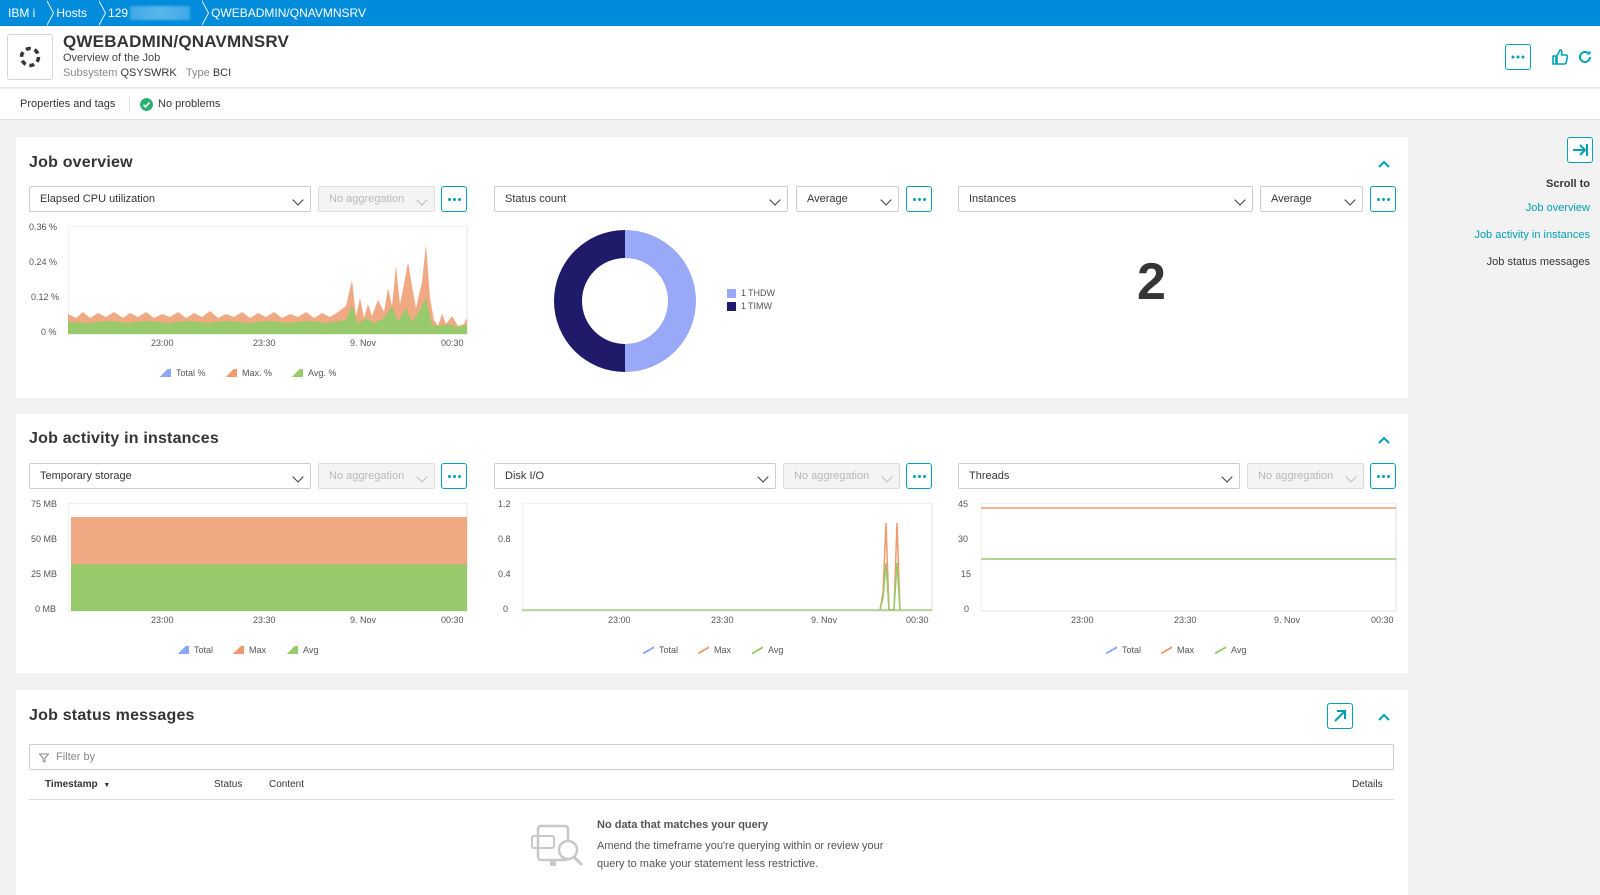 The image size is (1600, 895). What do you see at coordinates (1383, 476) in the screenshot?
I see `threads-more-button` at bounding box center [1383, 476].